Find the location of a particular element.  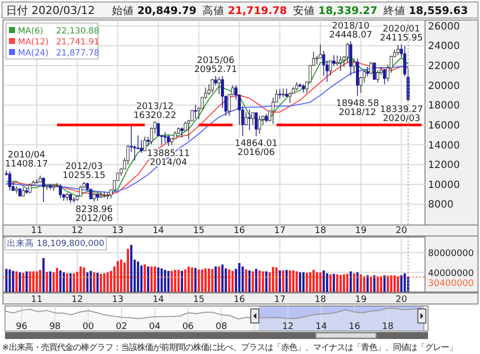

annotation: 21,741.91 is located at coordinates (78, 43).